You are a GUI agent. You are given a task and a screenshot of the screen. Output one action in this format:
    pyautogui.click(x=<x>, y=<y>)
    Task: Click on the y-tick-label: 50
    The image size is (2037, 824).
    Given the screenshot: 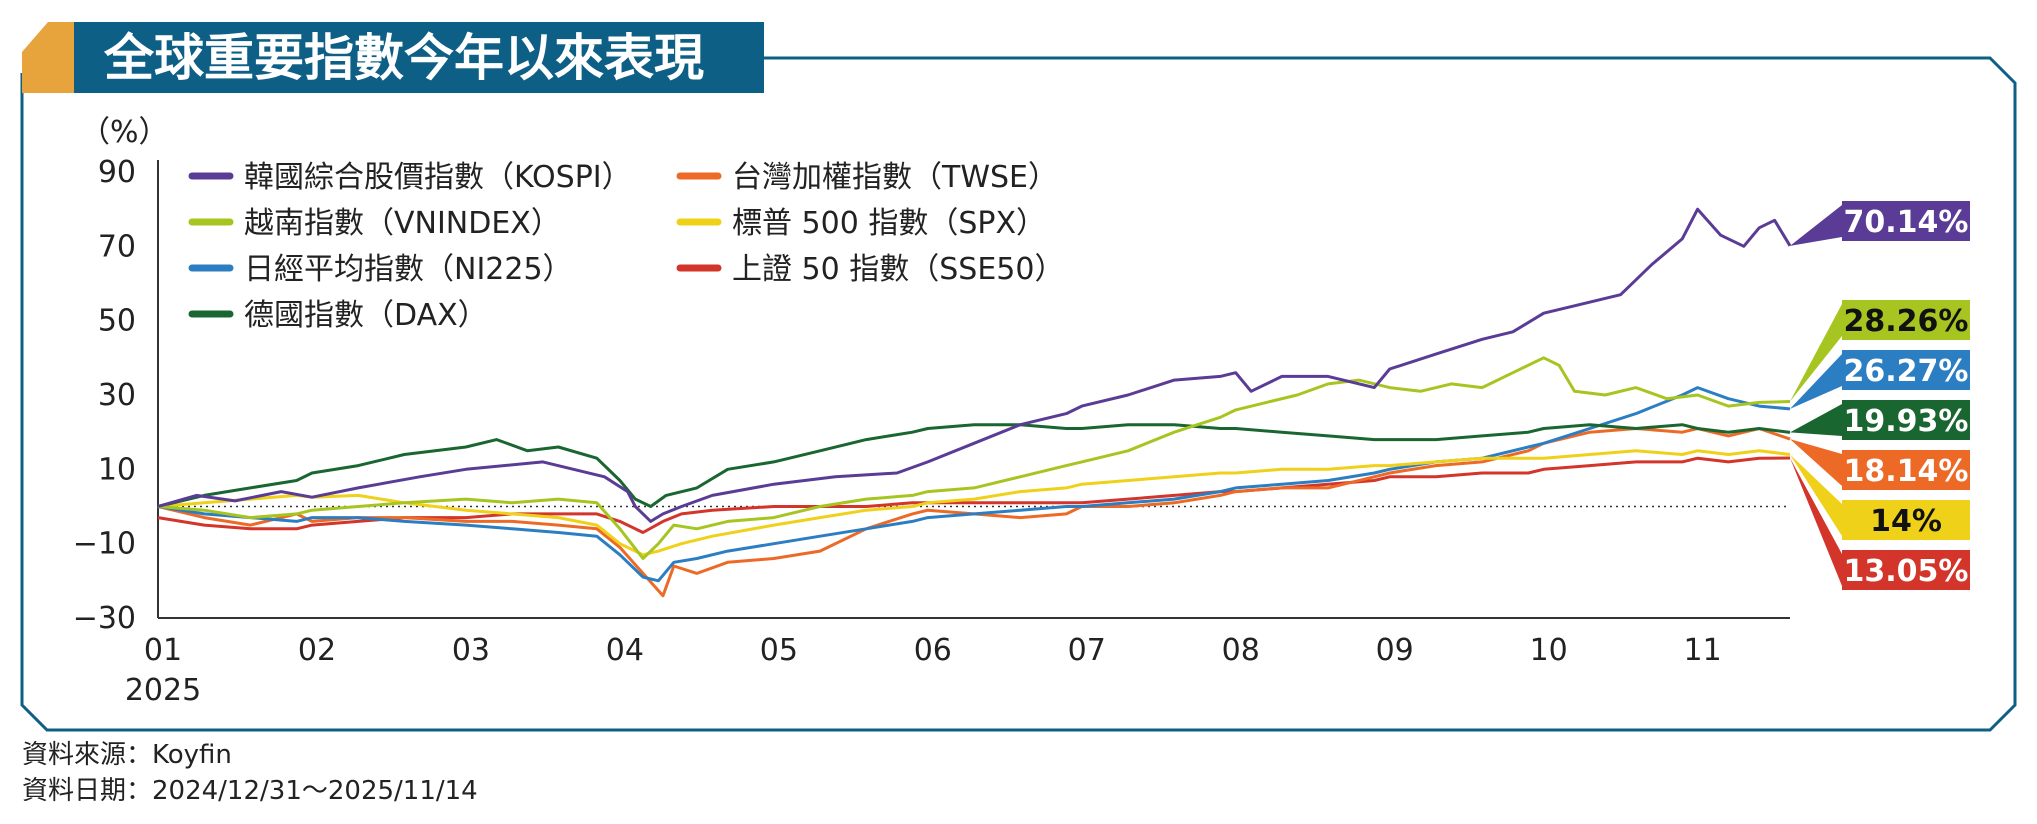 What is the action you would take?
    pyautogui.click(x=117, y=321)
    